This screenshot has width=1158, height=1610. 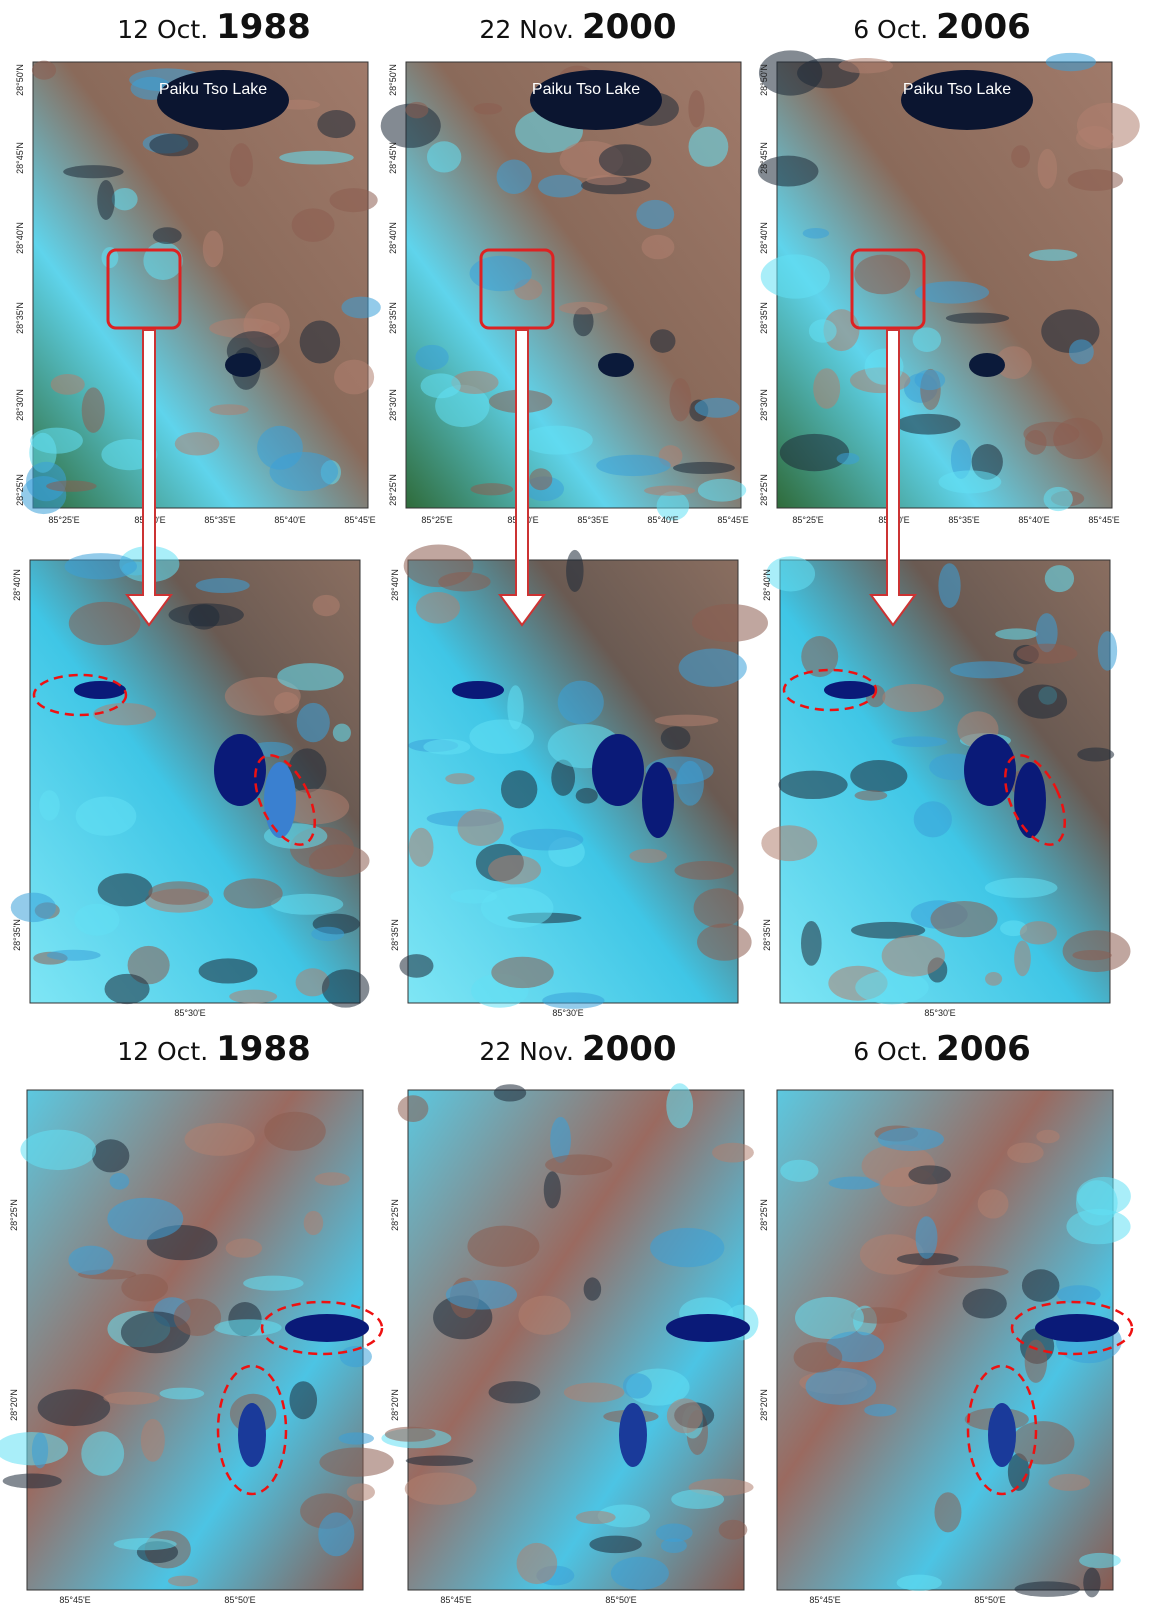 I want to click on title-date: 6 Oct., so click(x=890, y=1051).